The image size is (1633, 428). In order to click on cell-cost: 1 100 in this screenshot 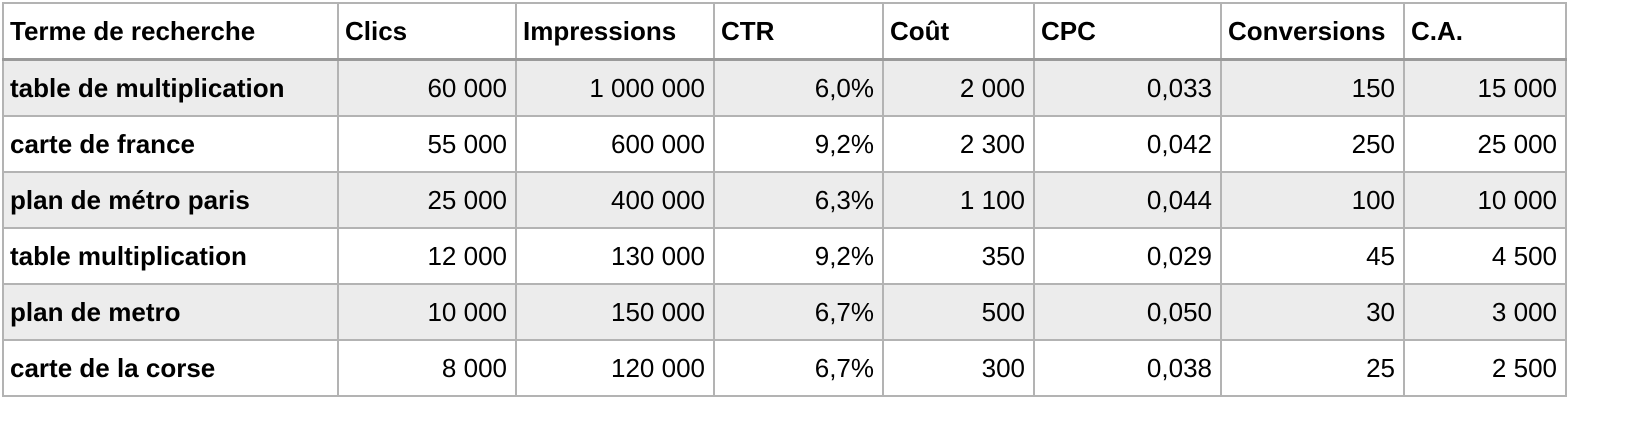, I will do `click(958, 200)`.